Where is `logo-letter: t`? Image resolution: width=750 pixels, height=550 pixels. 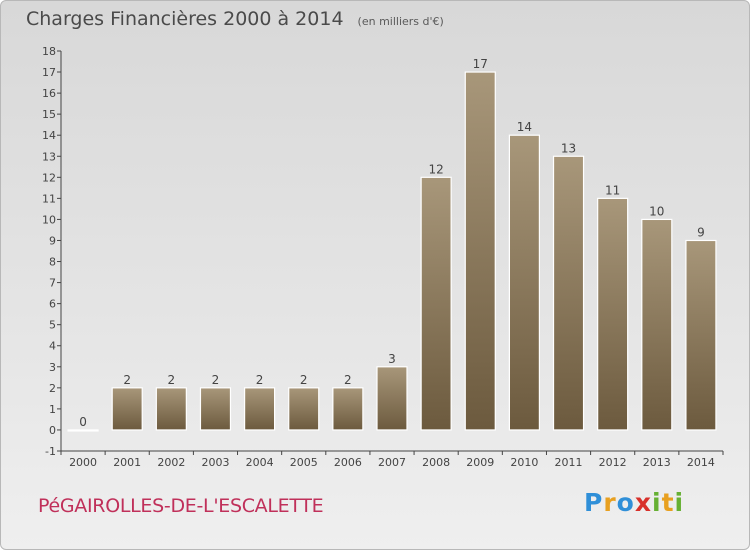 logo-letter: t is located at coordinates (668, 502).